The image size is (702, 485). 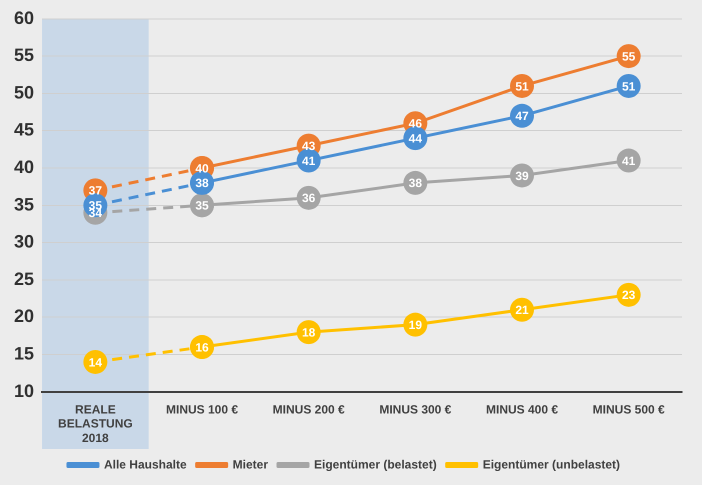 I want to click on data-label: 19, so click(x=415, y=325).